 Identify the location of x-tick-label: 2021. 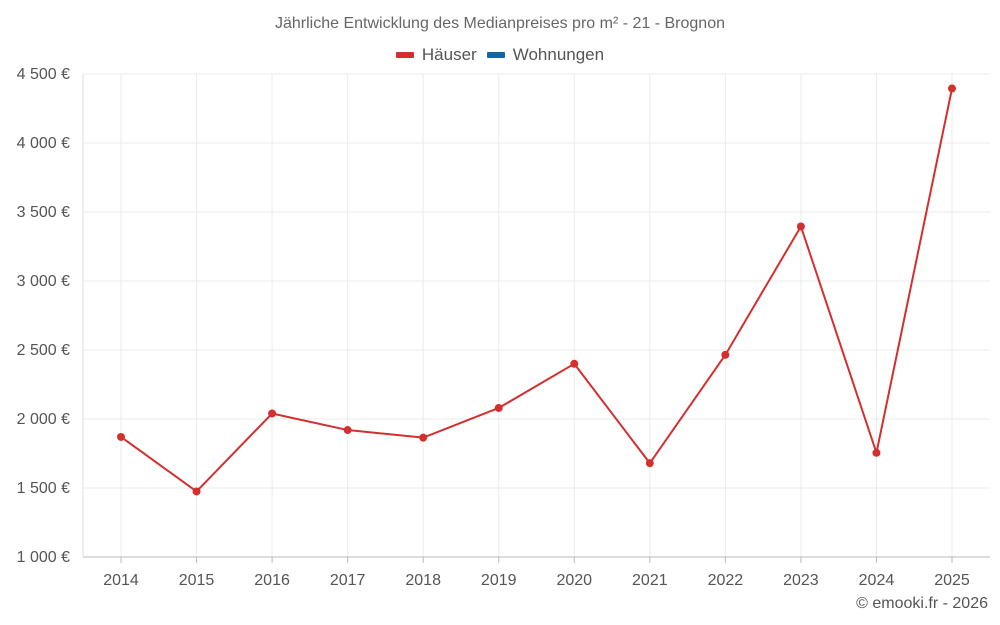
(650, 580).